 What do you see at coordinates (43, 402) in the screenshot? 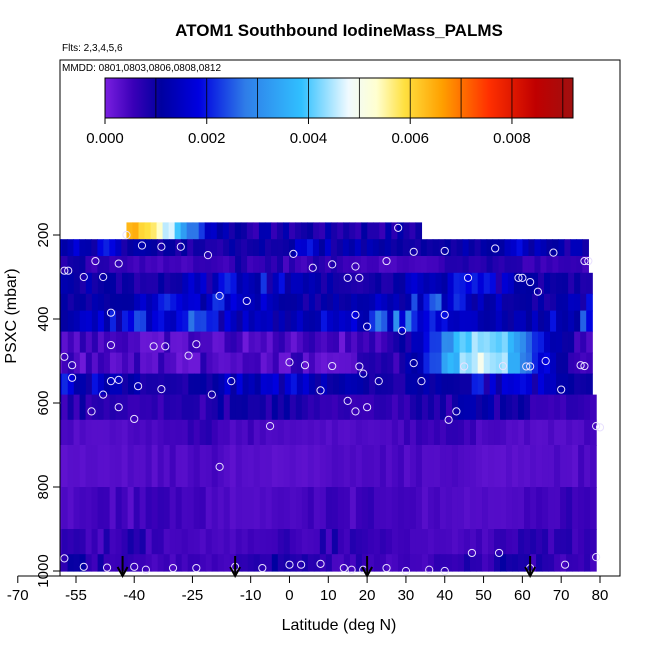
I see `y-tick-label: 600` at bounding box center [43, 402].